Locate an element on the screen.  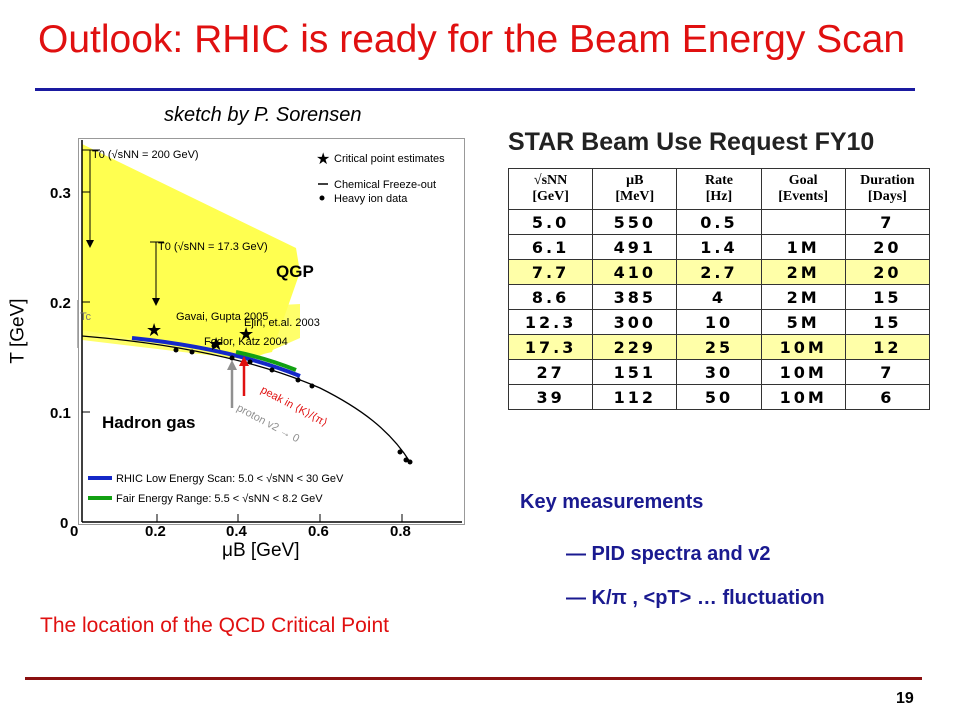
column-header: Rate [Hz] is located at coordinates (719, 189).